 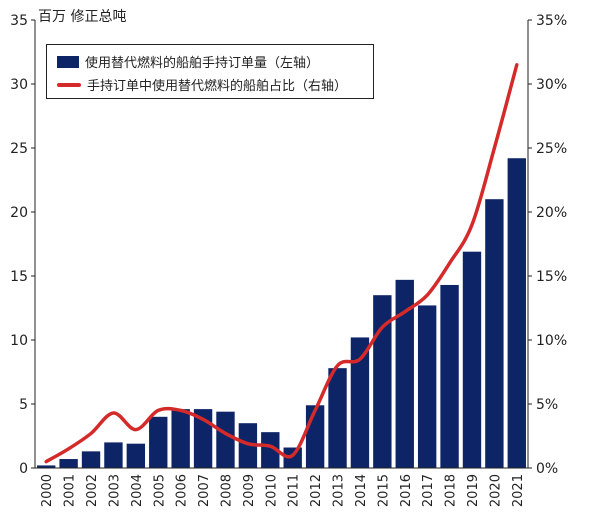 What do you see at coordinates (292, 457) in the screenshot?
I see `bar-2011` at bounding box center [292, 457].